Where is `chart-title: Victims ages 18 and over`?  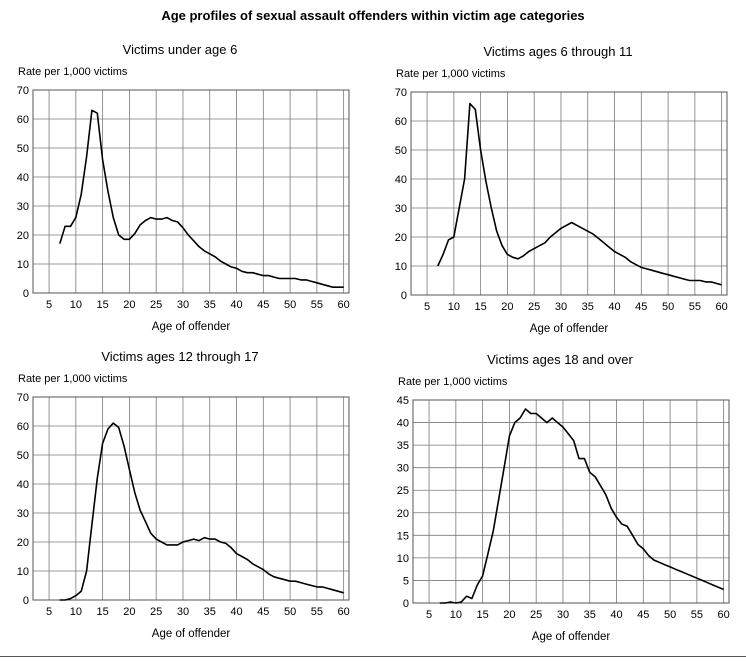 chart-title: Victims ages 18 and over is located at coordinates (560, 359).